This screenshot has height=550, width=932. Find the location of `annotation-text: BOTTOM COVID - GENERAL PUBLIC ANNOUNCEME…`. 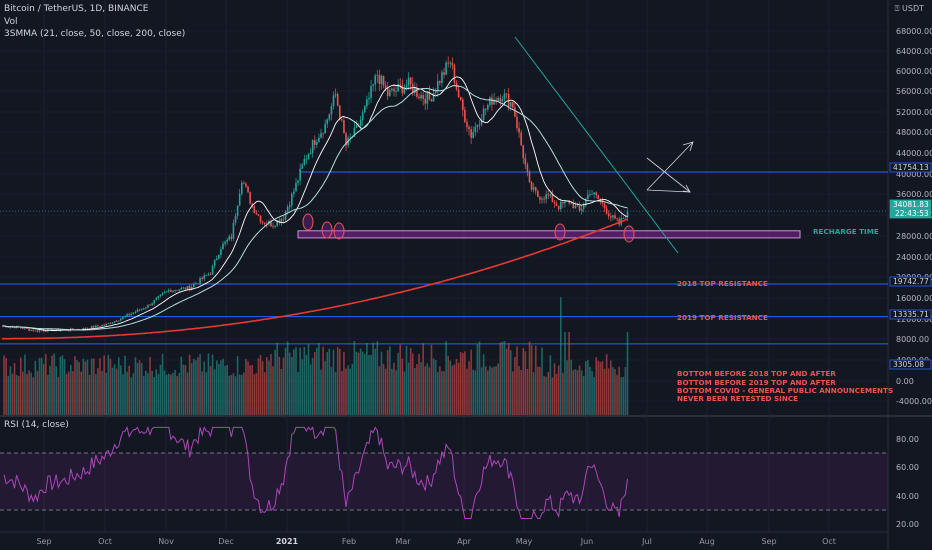

annotation-text: BOTTOM COVID - GENERAL PUBLIC ANNOUNCEME… is located at coordinates (785, 390).